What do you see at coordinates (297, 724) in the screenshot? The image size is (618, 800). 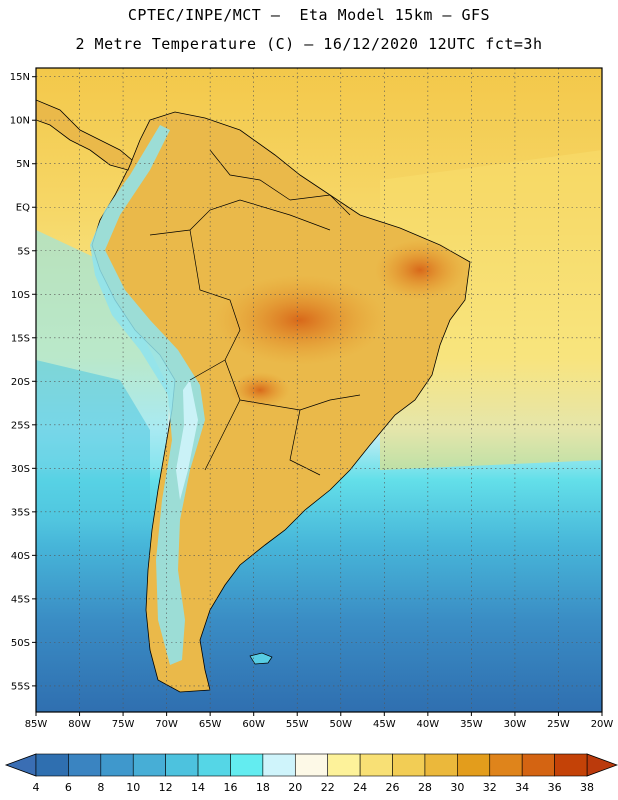 I see `lon-tick-label: 55W` at bounding box center [297, 724].